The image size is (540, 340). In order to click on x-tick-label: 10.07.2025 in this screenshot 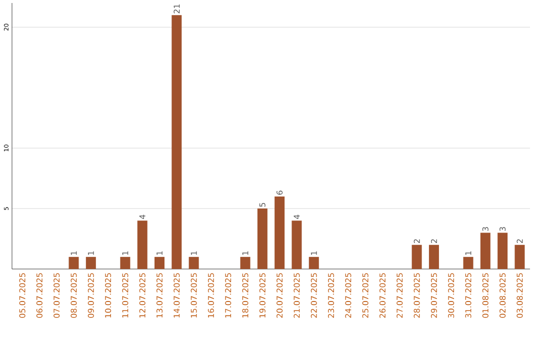, I will do `click(108, 295)`.